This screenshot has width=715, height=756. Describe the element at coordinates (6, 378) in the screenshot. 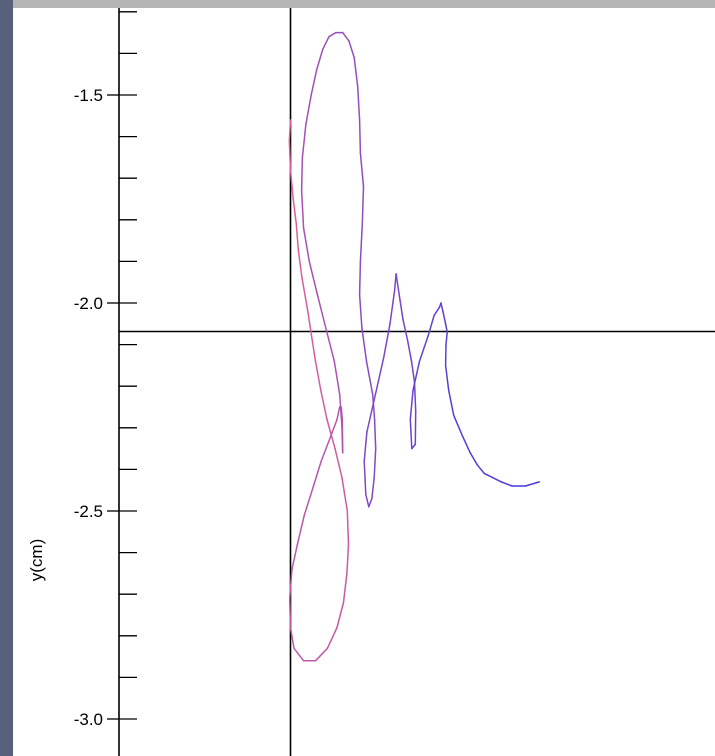

I see `left-frame-strip` at that location.